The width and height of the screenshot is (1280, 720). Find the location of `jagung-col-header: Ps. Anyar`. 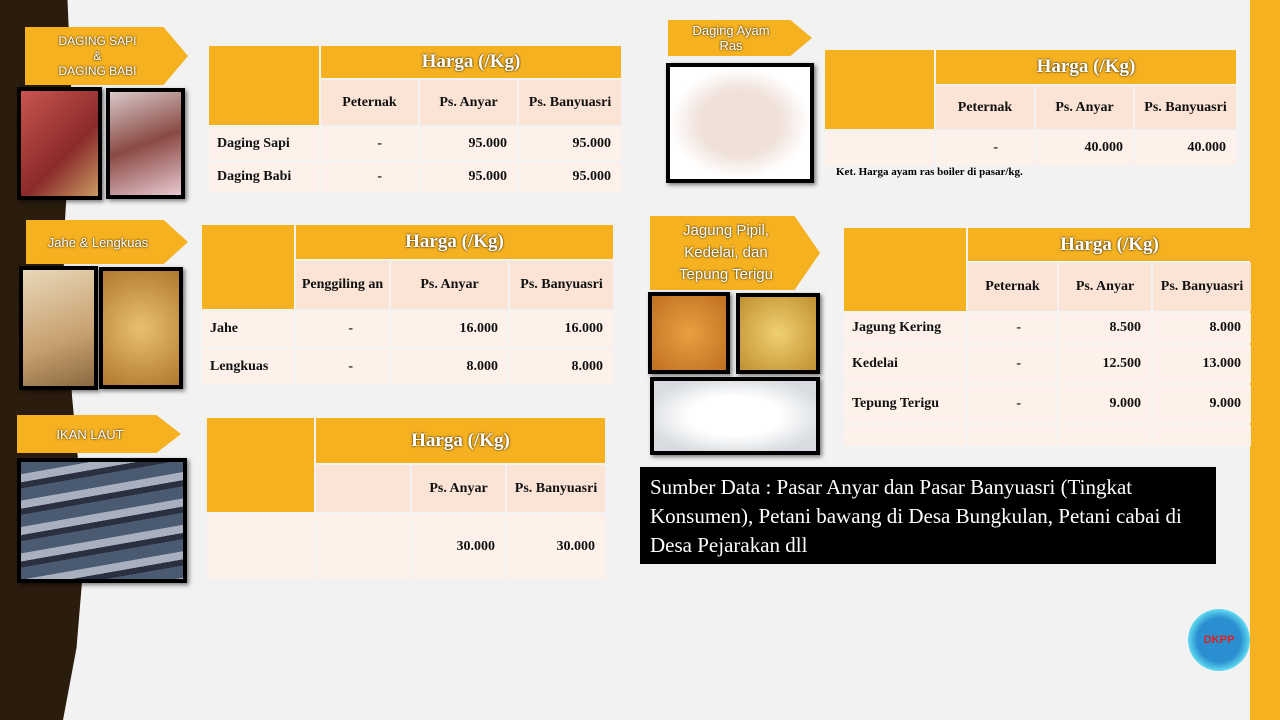

jagung-col-header: Ps. Anyar is located at coordinates (1105, 287).